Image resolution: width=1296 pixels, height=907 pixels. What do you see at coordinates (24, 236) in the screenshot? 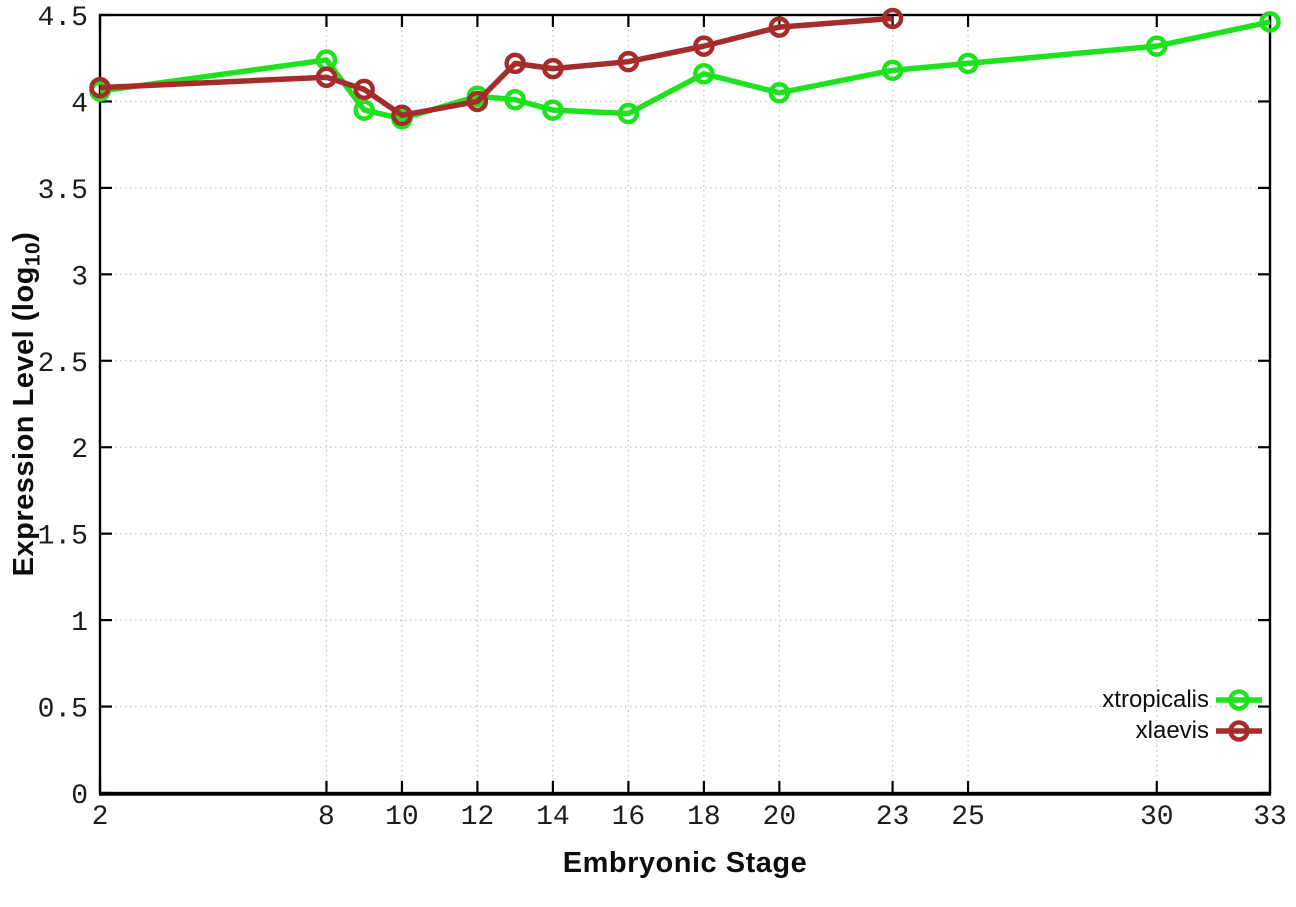
I see `y-axis-label-suffix: )` at bounding box center [24, 236].